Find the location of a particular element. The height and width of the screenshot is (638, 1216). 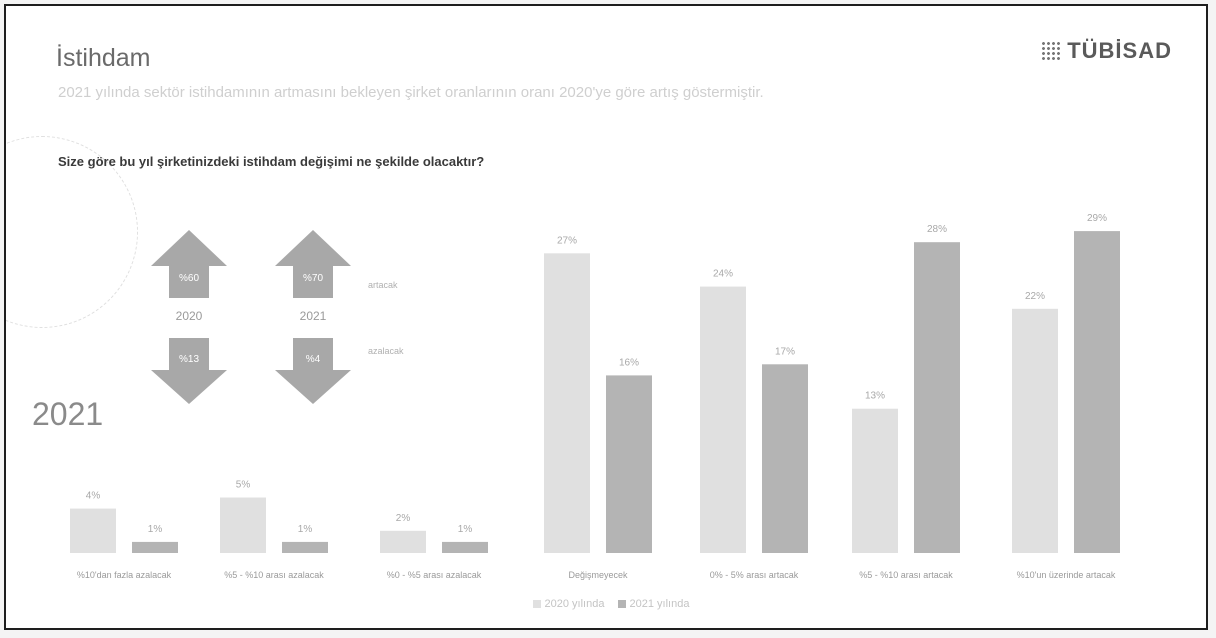

legend-label-2021: 2021 yılında is located at coordinates (659, 604).